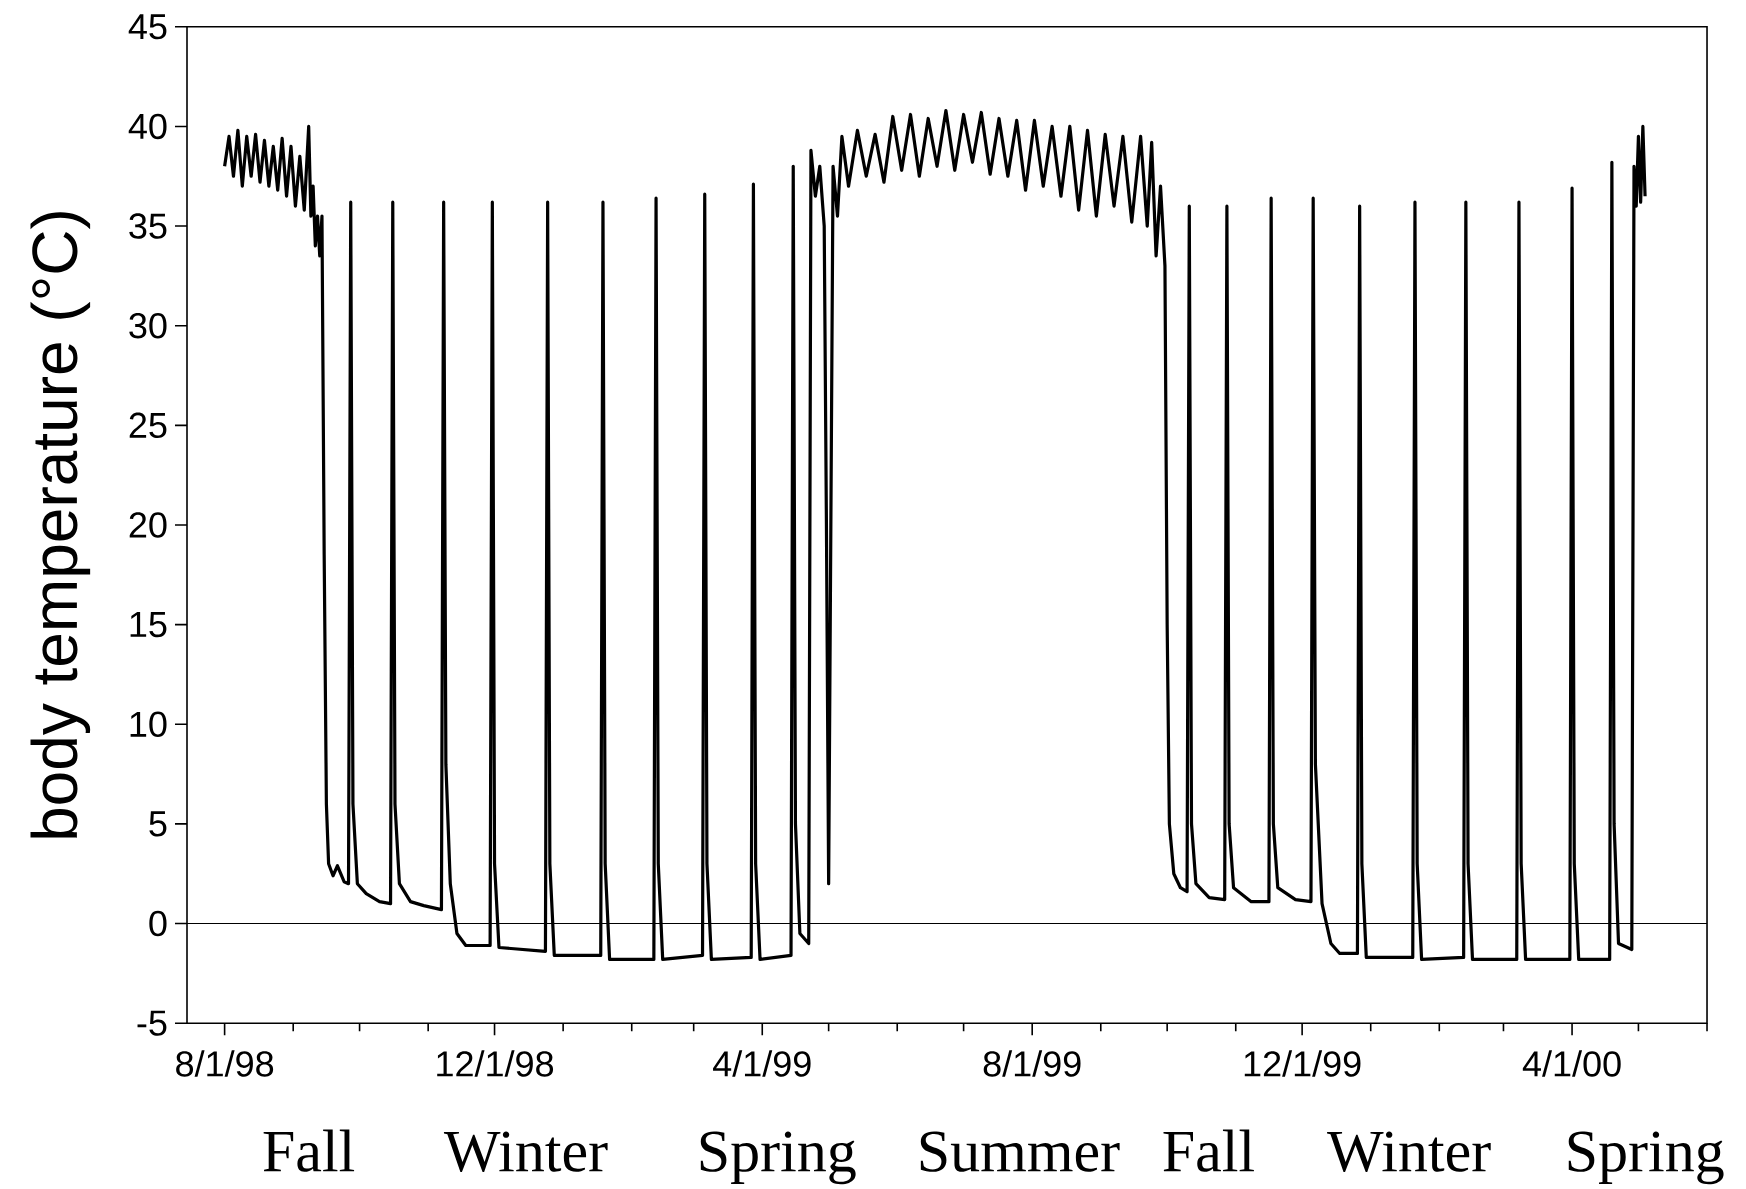 The height and width of the screenshot is (1189, 1746). I want to click on x-tick-label: 4/1/00, so click(1571, 1063).